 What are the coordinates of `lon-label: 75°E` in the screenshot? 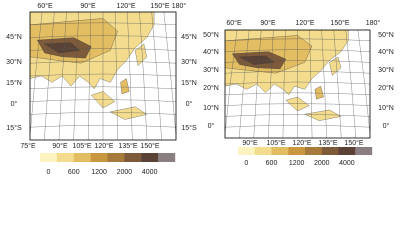 It's located at (28, 146).